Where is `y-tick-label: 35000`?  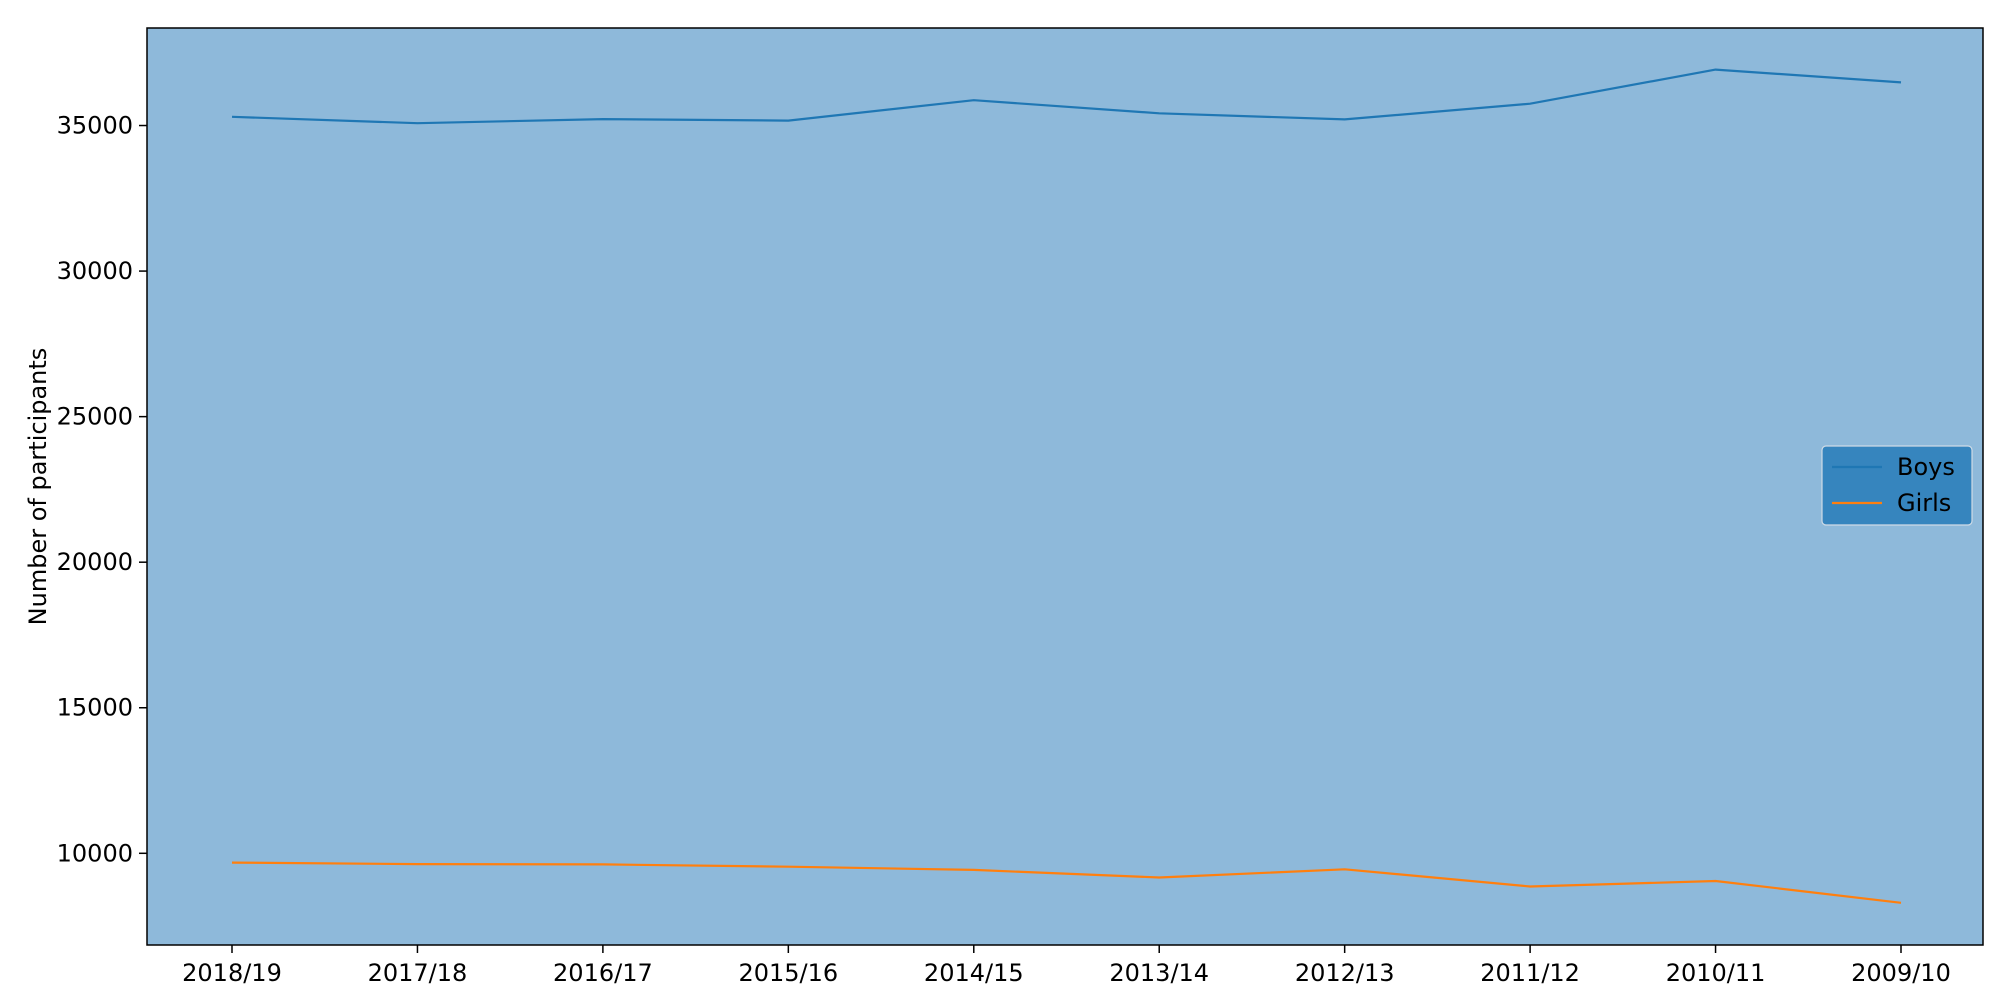 y-tick-label: 35000 is located at coordinates (95, 126).